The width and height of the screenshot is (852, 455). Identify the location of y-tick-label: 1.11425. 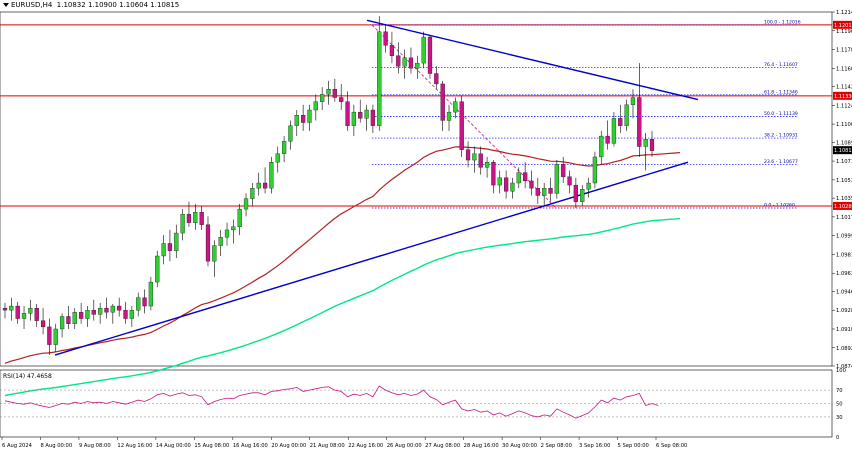
(844, 88).